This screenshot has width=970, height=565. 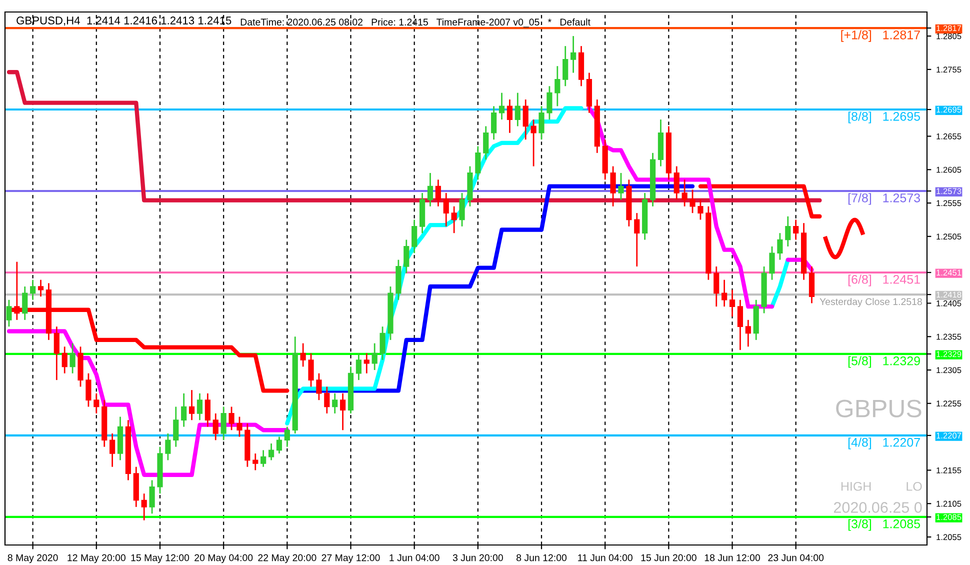 What do you see at coordinates (884, 444) in the screenshot?
I see `ref-line-label: [4/8] 1.2207` at bounding box center [884, 444].